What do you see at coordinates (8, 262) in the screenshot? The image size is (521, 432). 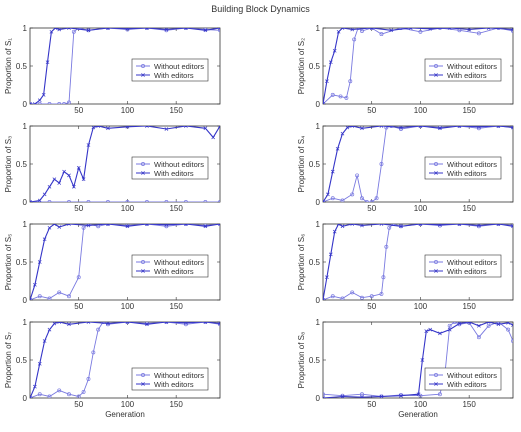 I see `y-axis-label: Proportion of S₅` at bounding box center [8, 262].